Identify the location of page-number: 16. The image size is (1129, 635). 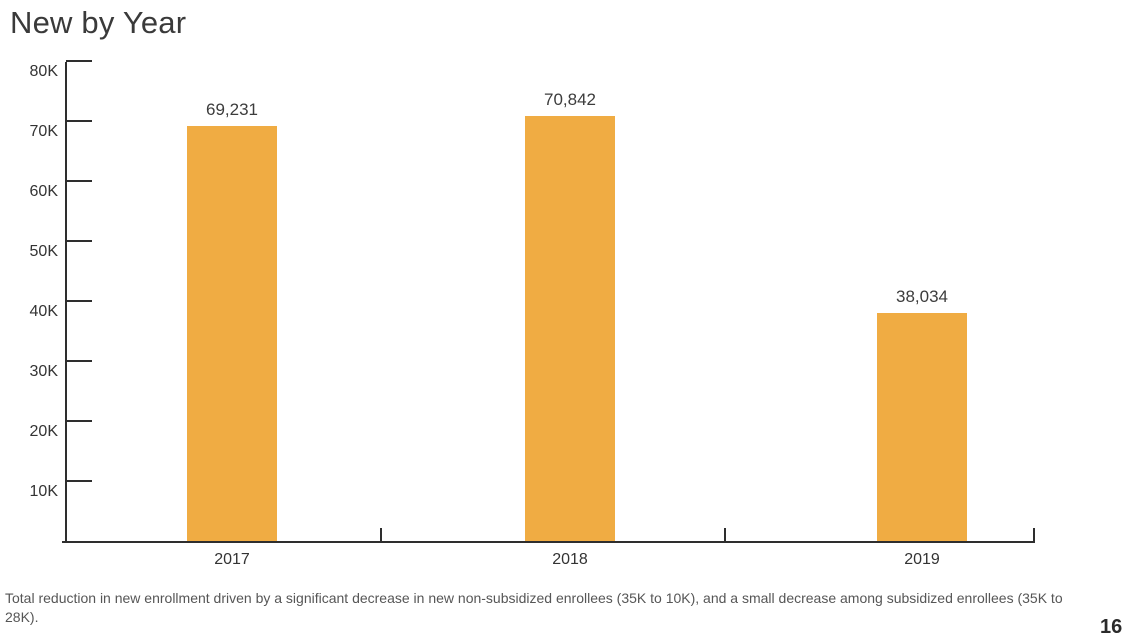
(1111, 625).